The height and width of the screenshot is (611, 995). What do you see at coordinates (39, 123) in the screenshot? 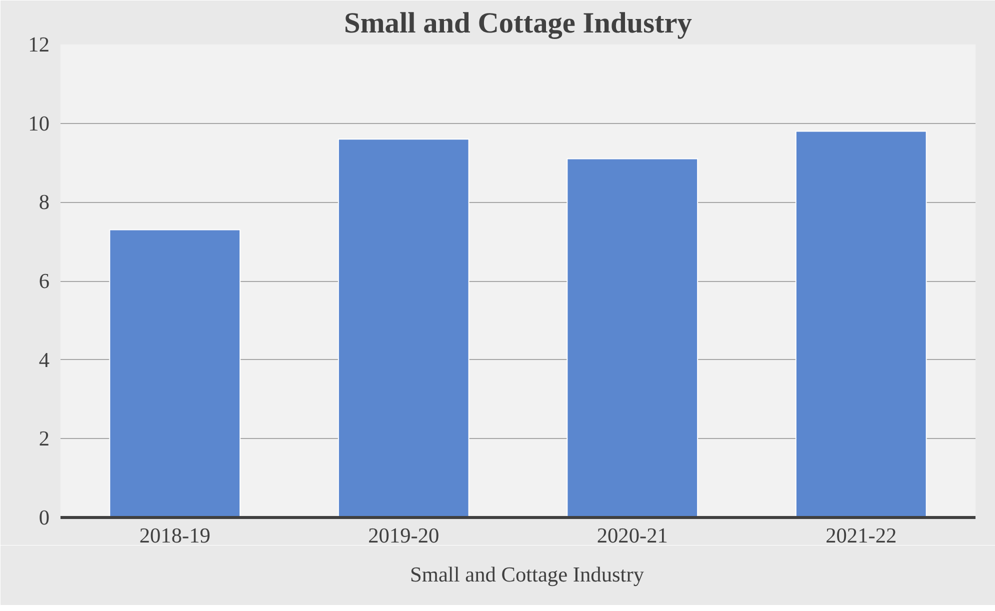
I see `y-tick-label: 10` at bounding box center [39, 123].